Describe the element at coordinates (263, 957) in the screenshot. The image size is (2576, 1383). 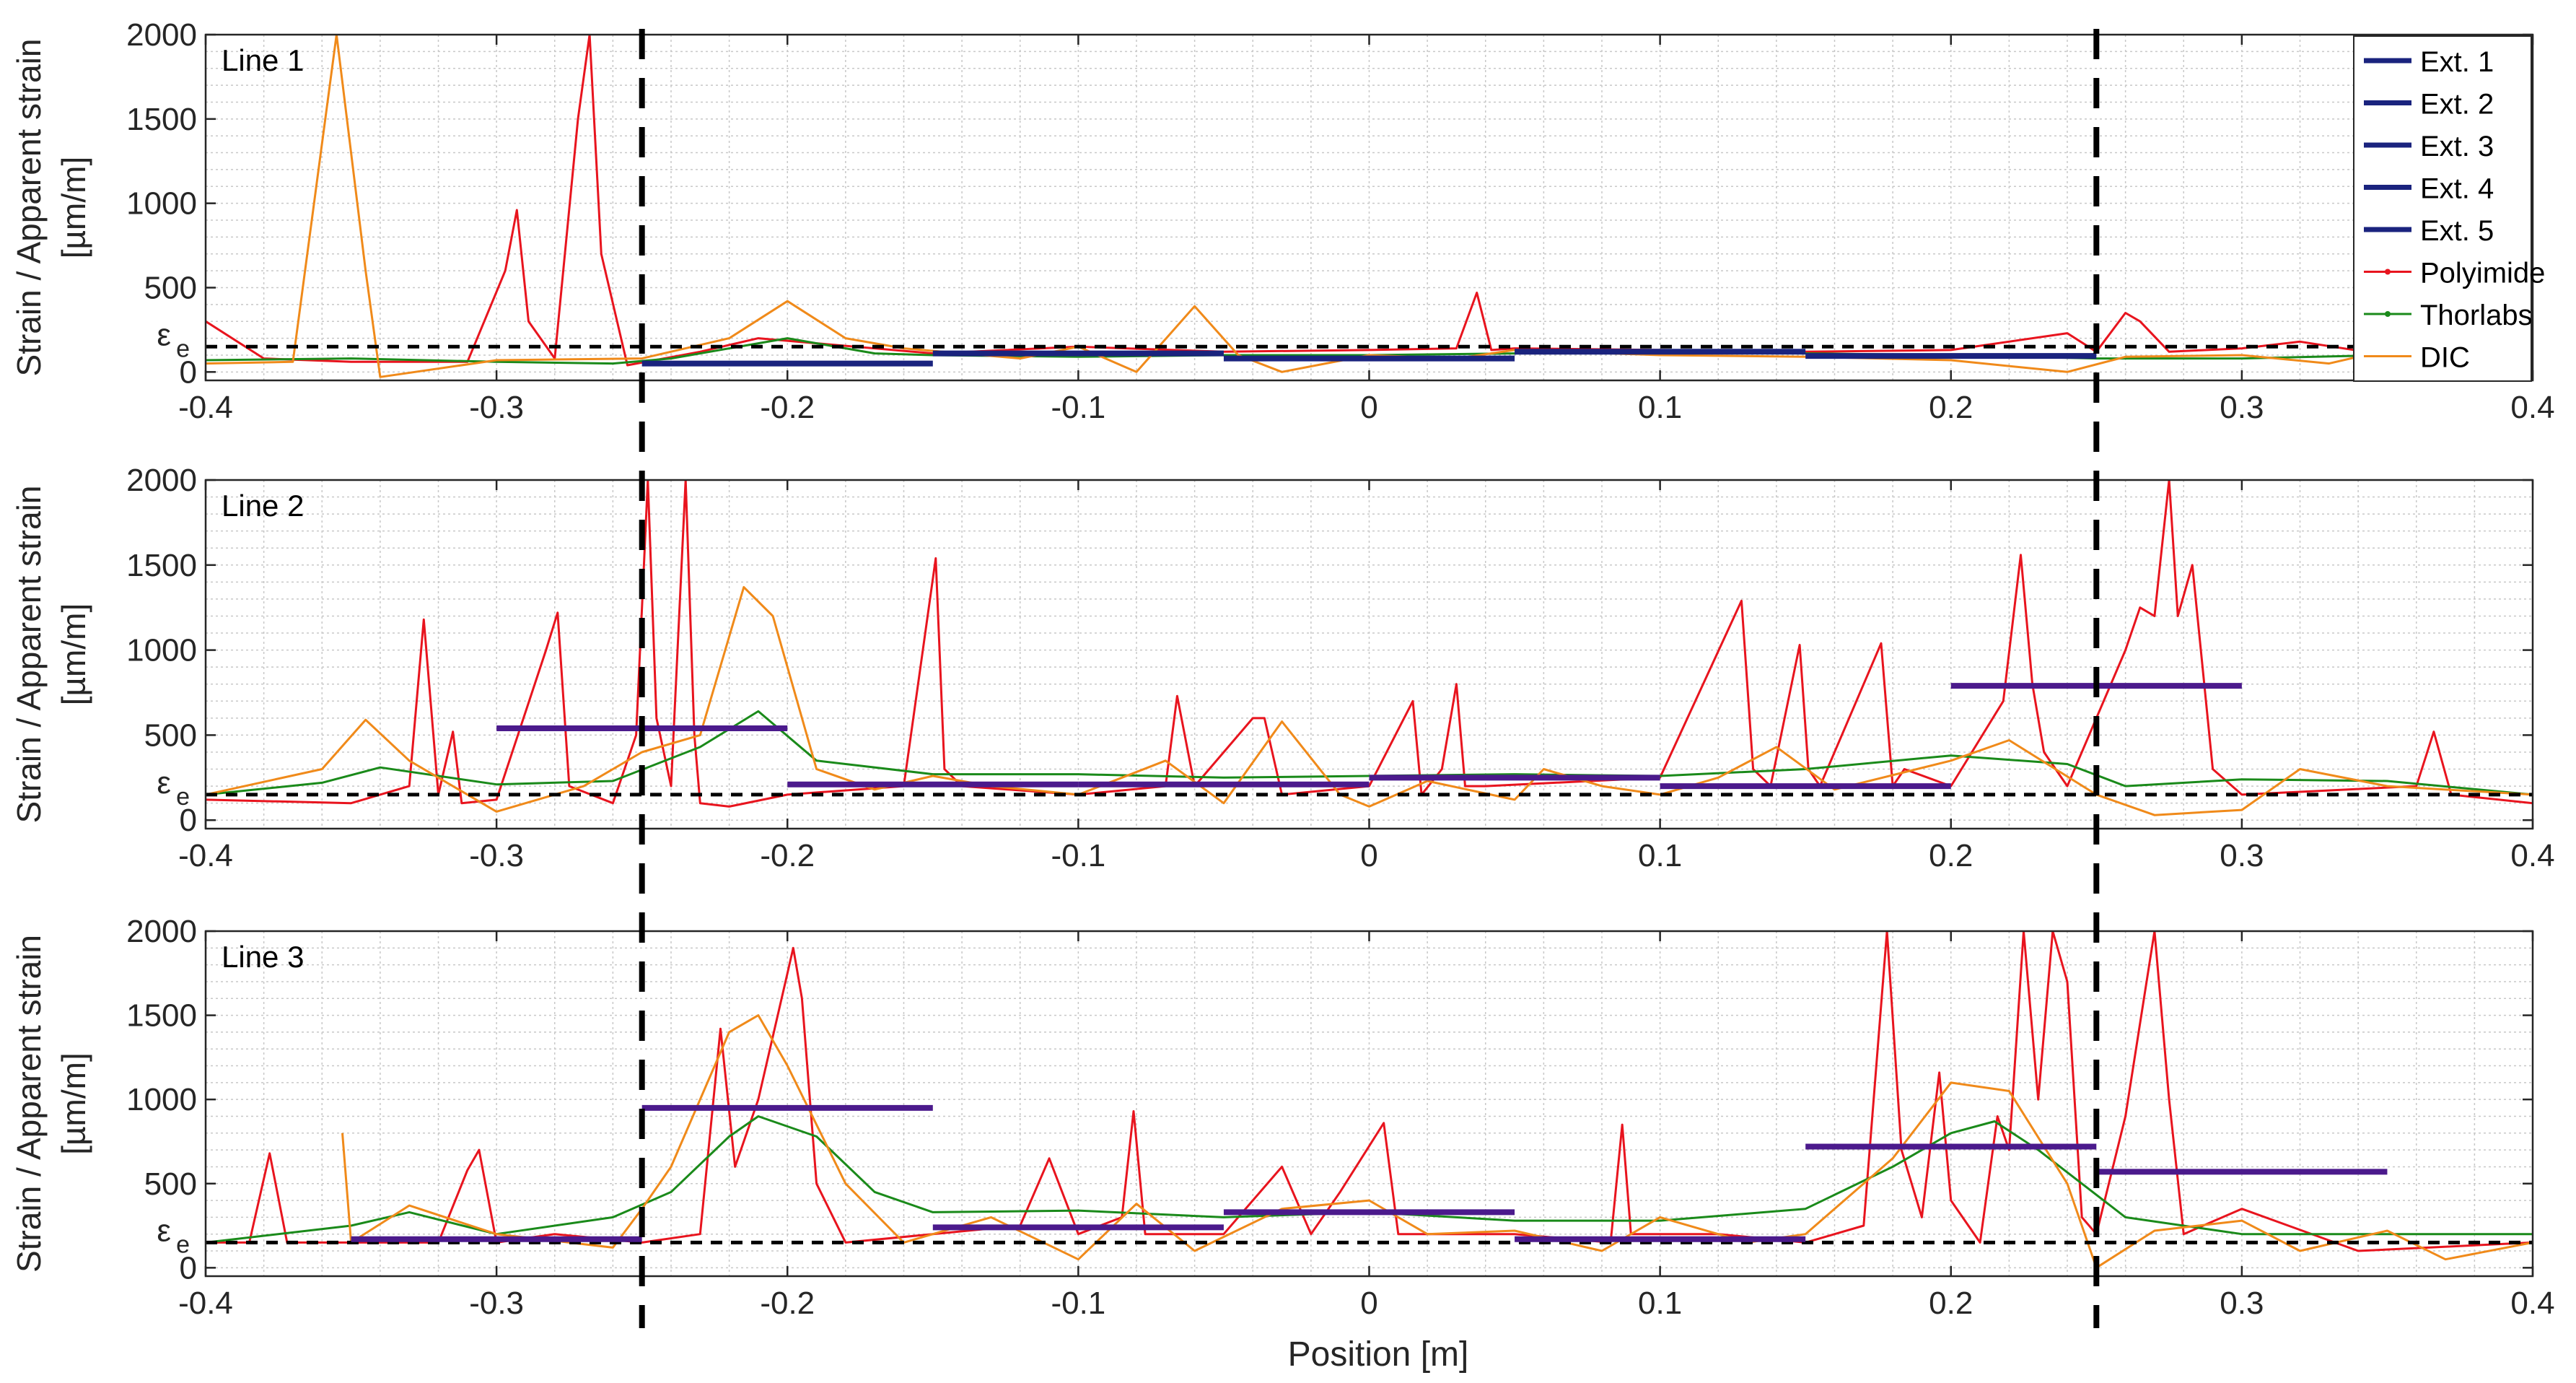
I see `panel-title: Line 3` at that location.